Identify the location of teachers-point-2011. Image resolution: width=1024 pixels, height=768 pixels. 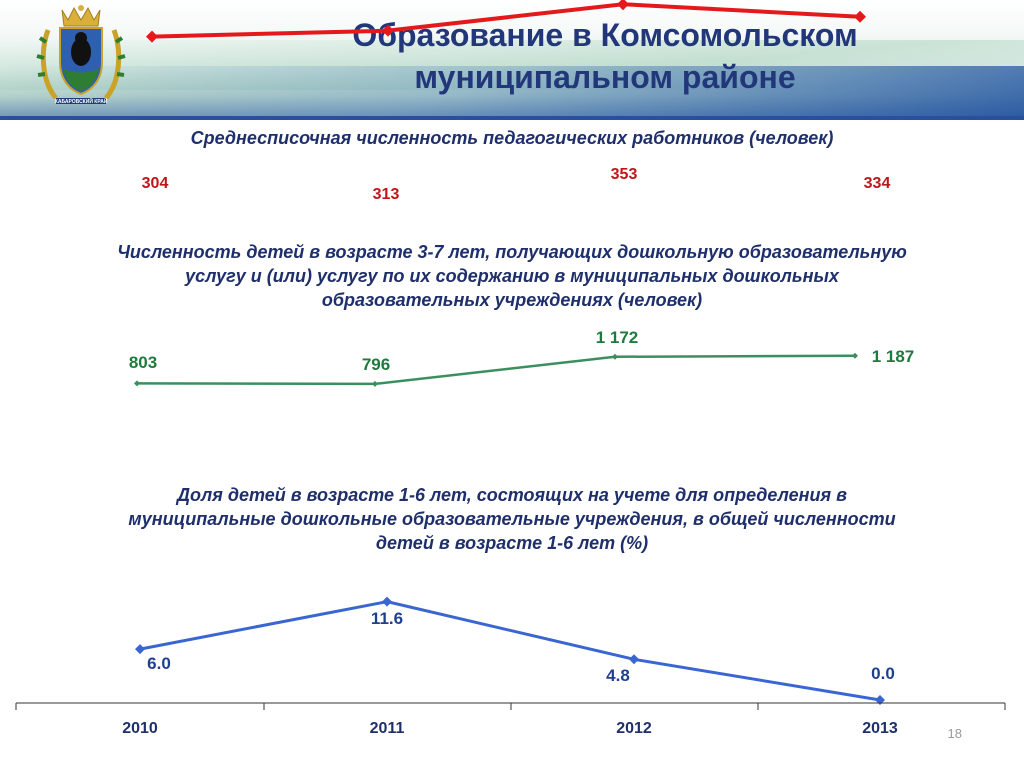
(388, 30).